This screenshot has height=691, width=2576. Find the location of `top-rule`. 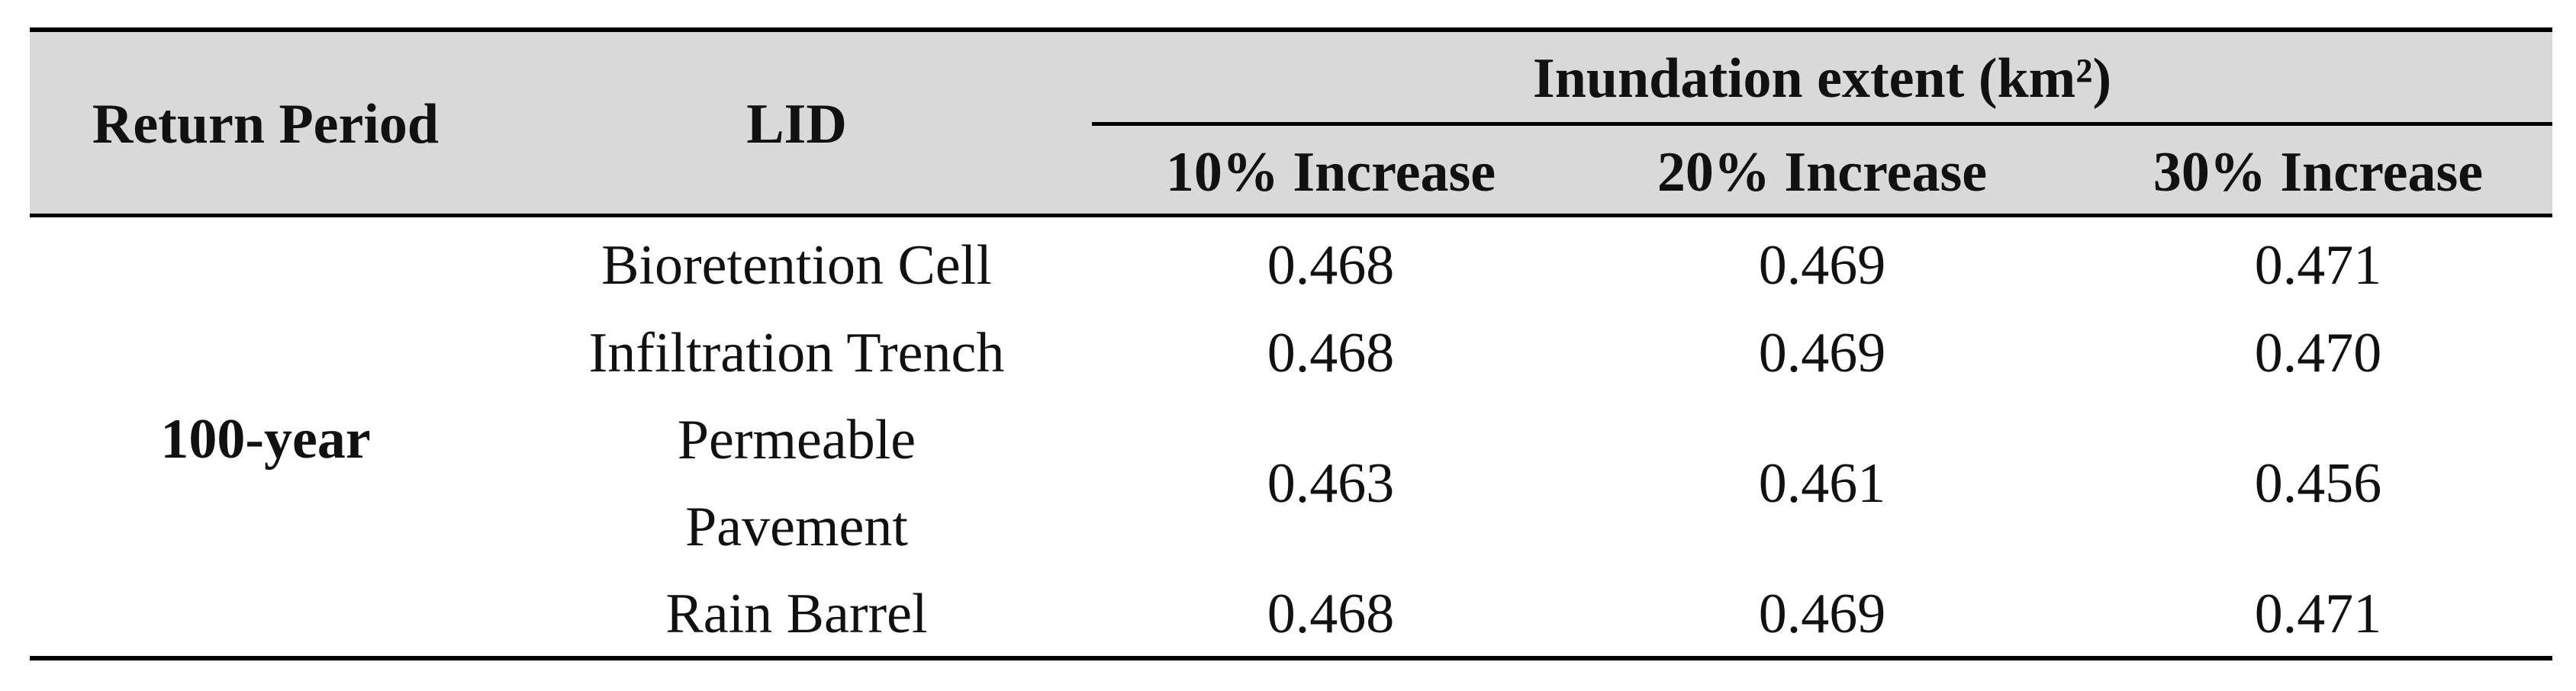

top-rule is located at coordinates (1291, 29).